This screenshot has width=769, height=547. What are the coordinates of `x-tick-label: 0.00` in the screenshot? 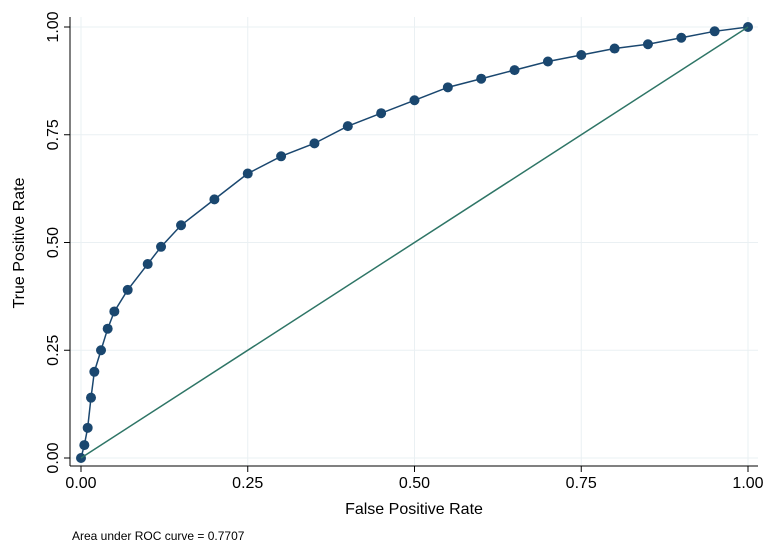 It's located at (80, 483).